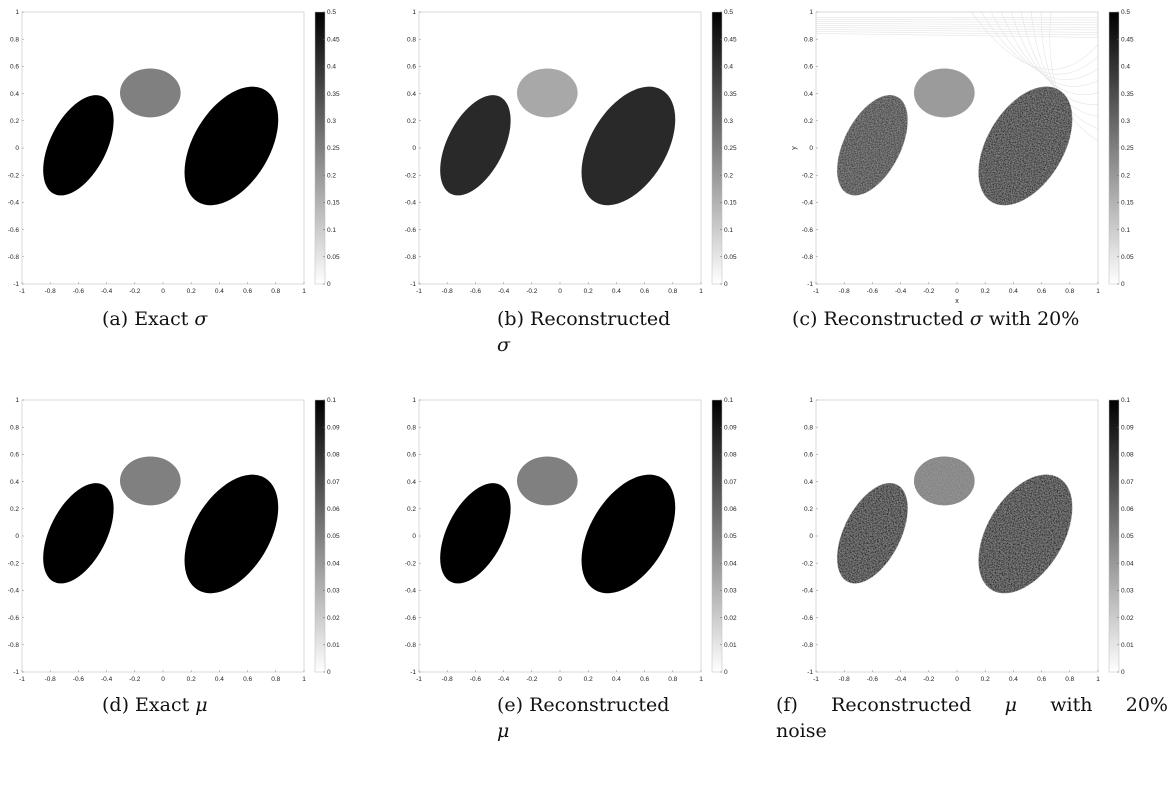 Image resolution: width=1172 pixels, height=790 pixels. What do you see at coordinates (801, 731) in the screenshot?
I see `caption-second-line: noise` at bounding box center [801, 731].